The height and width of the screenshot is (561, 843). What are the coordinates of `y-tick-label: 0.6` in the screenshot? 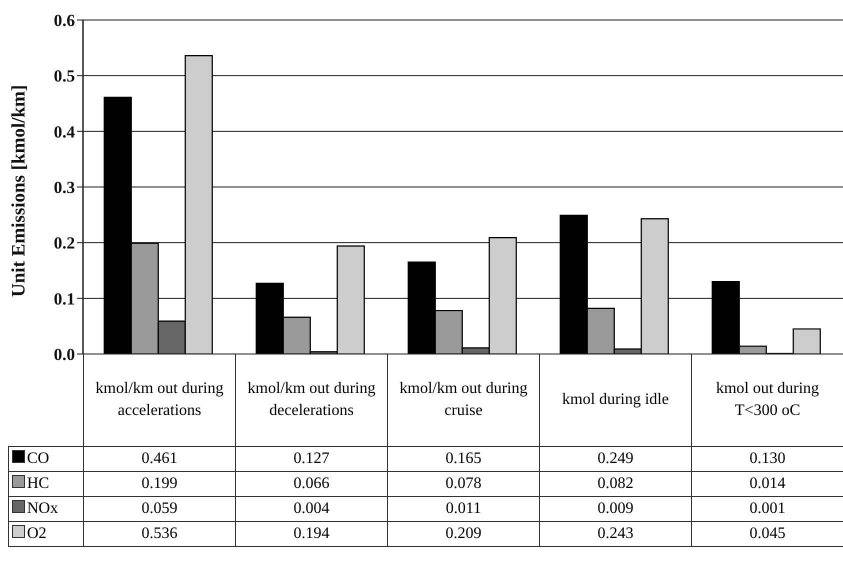 It's located at (64, 20).